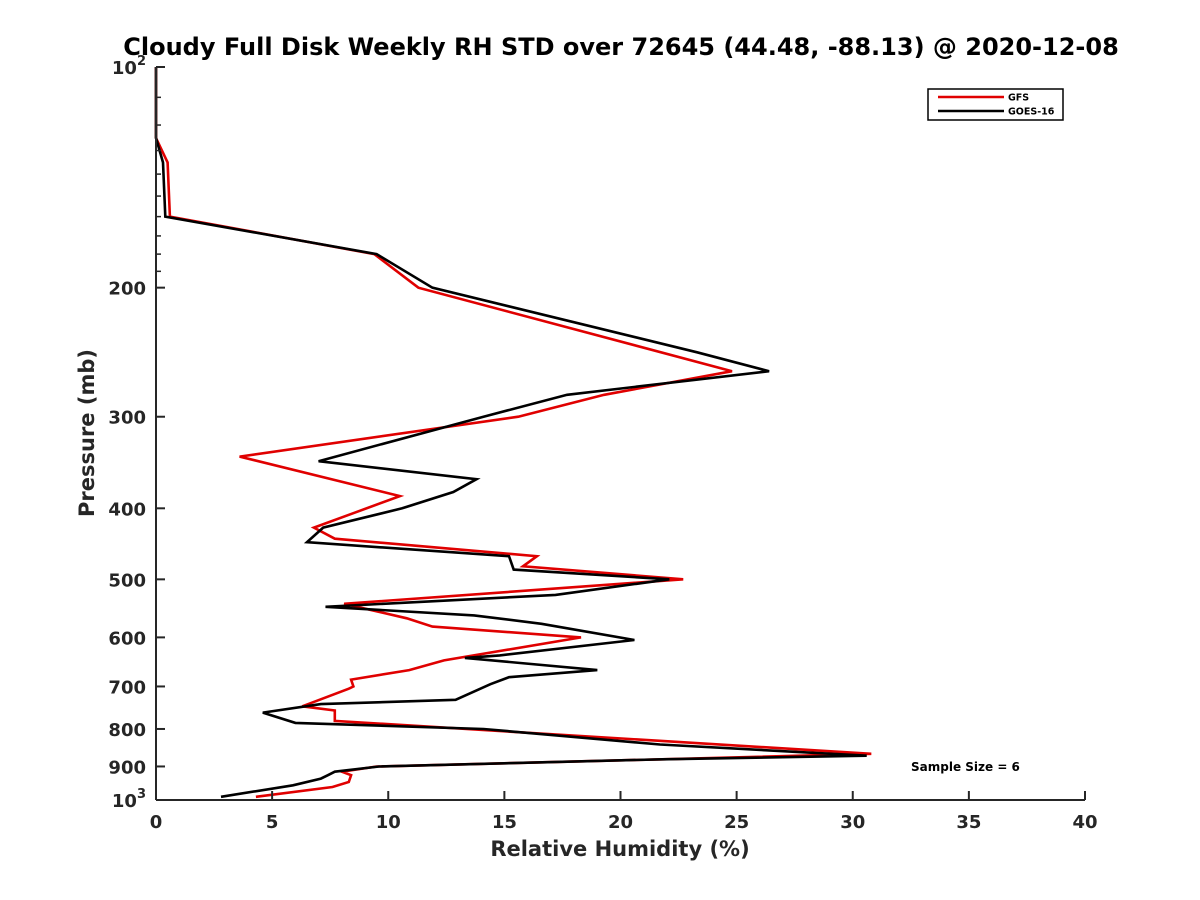 This screenshot has width=1200, height=900. I want to click on y-tick-label: 700, so click(127, 687).